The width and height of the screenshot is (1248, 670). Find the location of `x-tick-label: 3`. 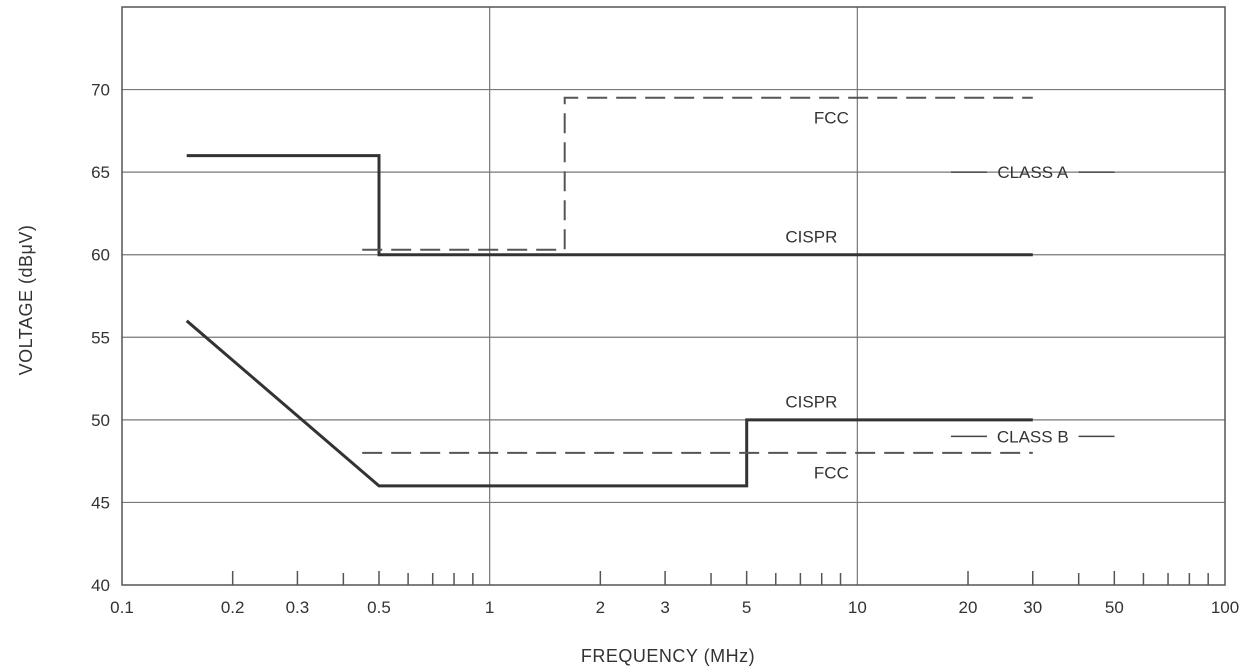

x-tick-label: 3 is located at coordinates (664, 607).